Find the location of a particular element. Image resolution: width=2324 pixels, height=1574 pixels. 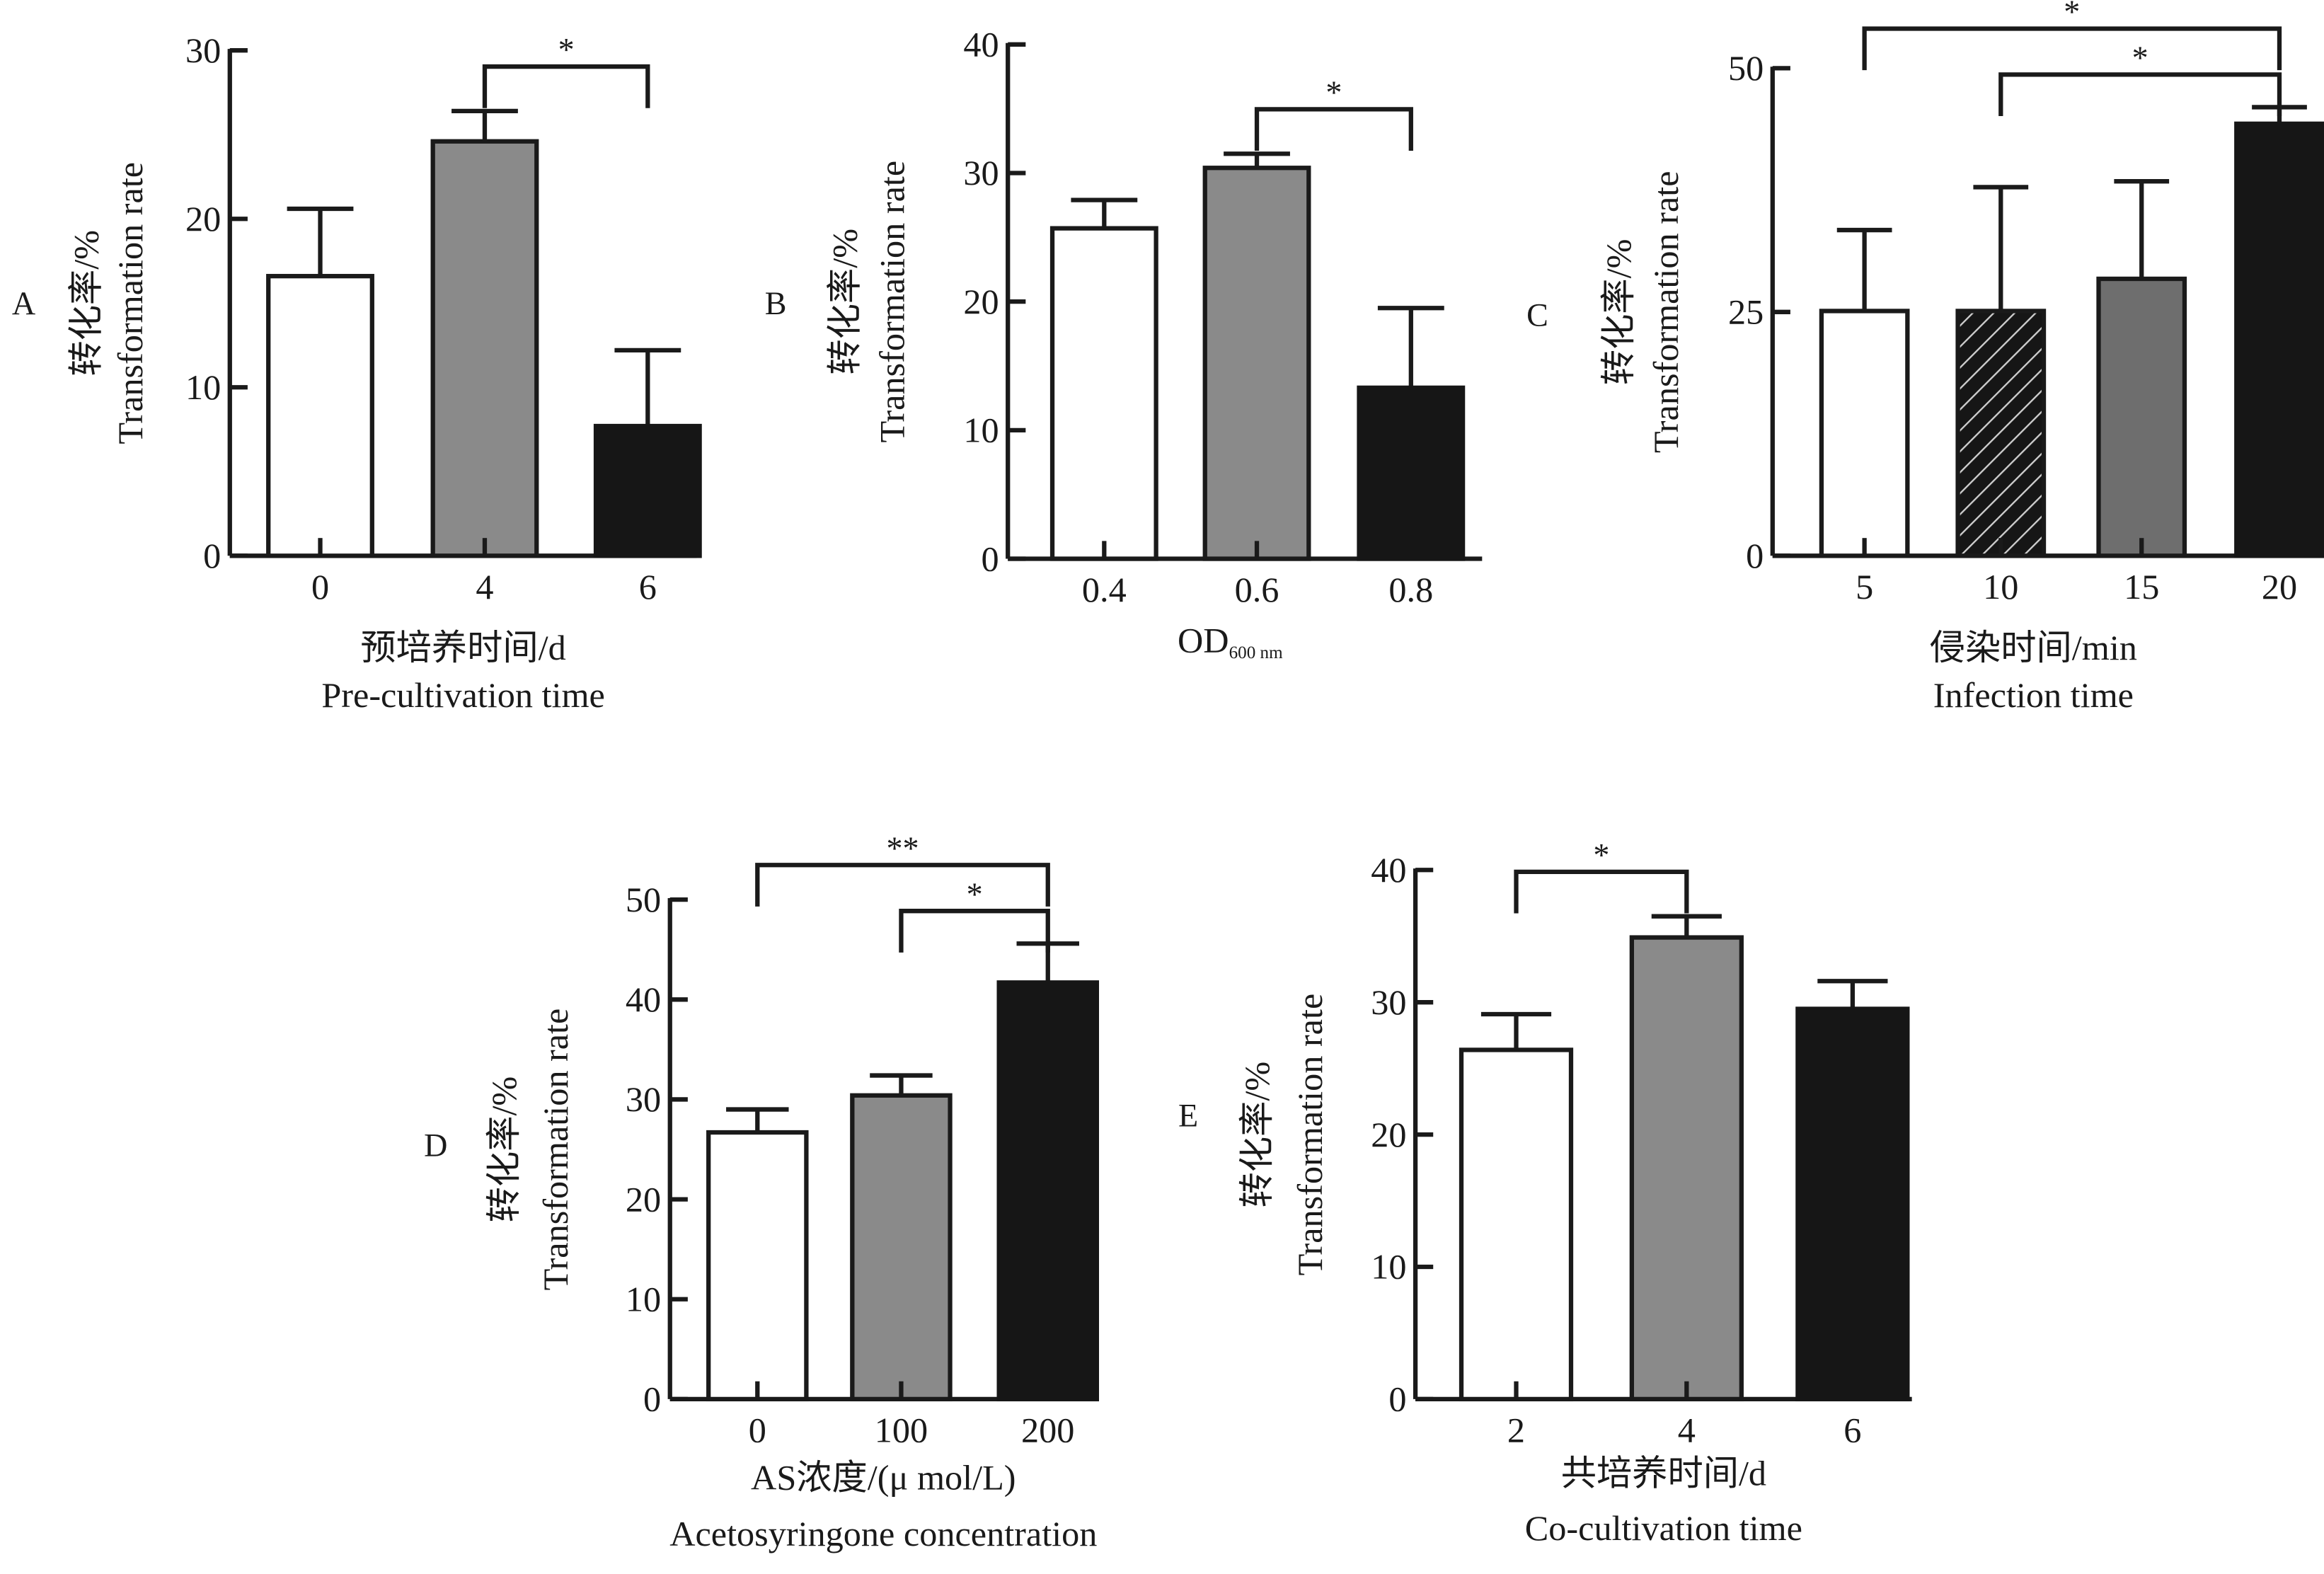

x-tick-label: 0 is located at coordinates (757, 1430).